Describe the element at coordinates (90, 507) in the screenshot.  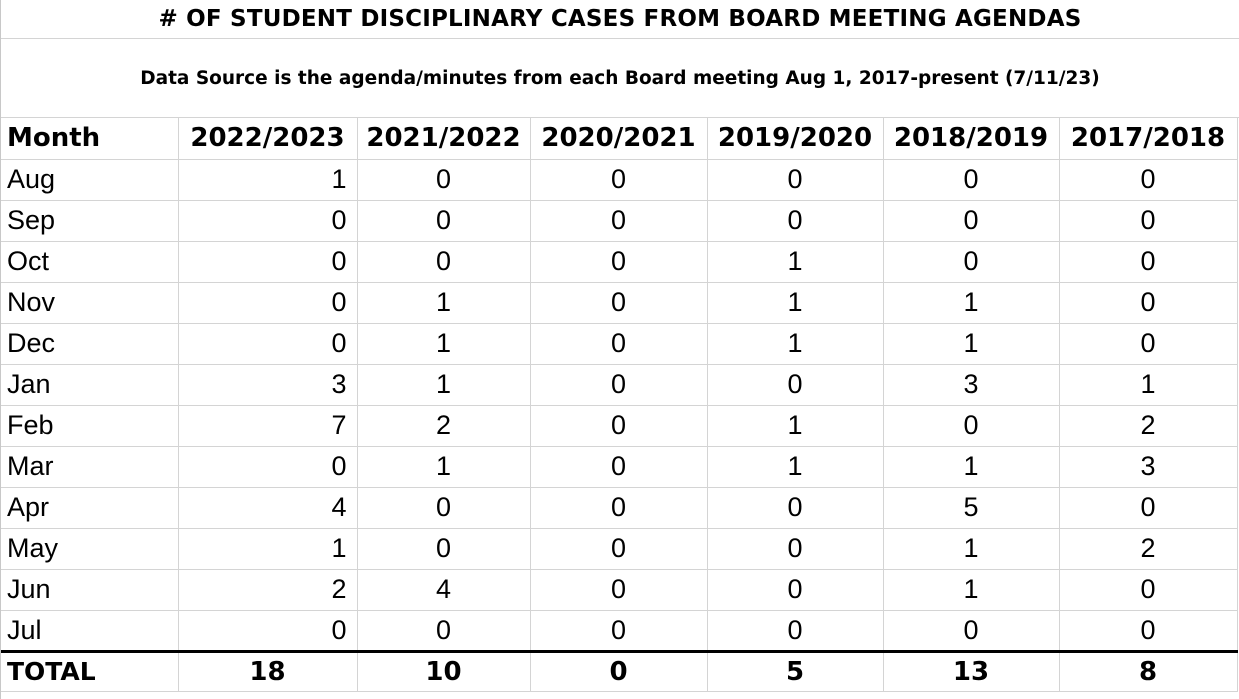
I see `month-cell: Apr` at that location.